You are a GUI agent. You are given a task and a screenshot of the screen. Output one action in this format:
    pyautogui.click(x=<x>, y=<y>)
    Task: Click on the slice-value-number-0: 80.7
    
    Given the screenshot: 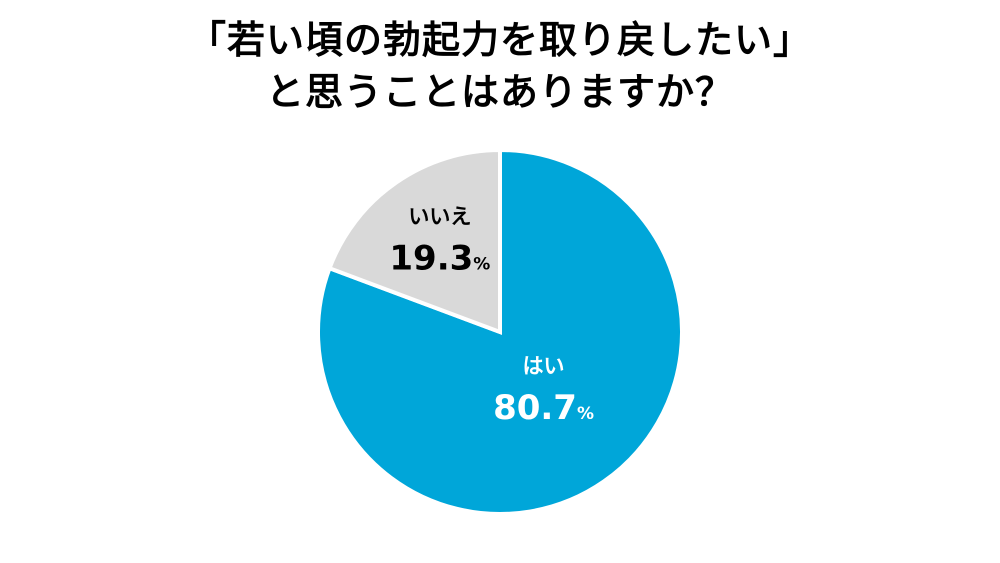 What is the action you would take?
    pyautogui.click(x=535, y=408)
    